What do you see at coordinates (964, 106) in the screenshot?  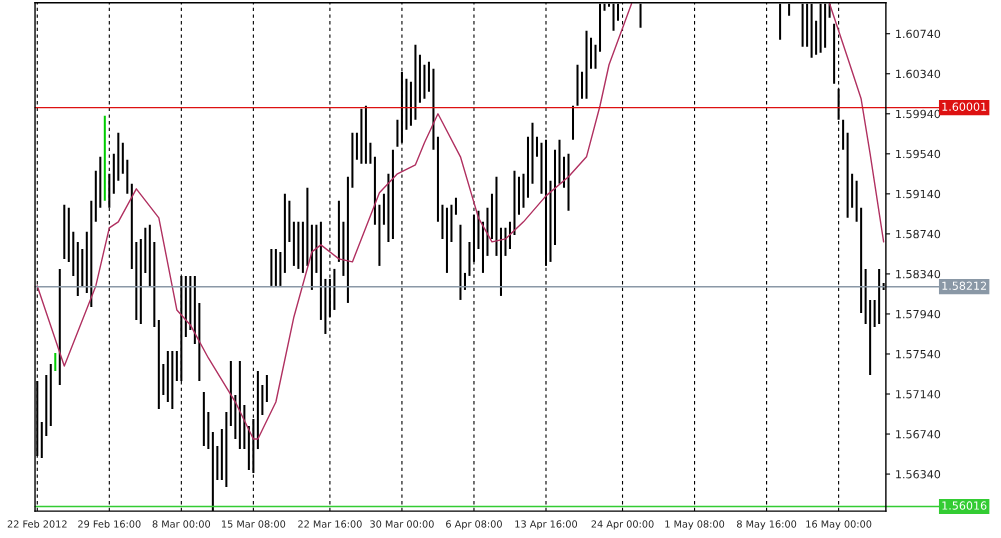 I see `ref-line-label: 1.60001` at bounding box center [964, 106].